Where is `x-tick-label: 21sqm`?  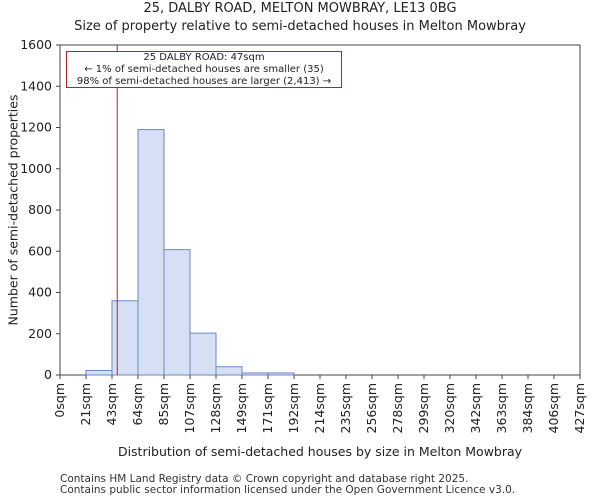
x-tick-label: 21sqm is located at coordinates (85, 404).